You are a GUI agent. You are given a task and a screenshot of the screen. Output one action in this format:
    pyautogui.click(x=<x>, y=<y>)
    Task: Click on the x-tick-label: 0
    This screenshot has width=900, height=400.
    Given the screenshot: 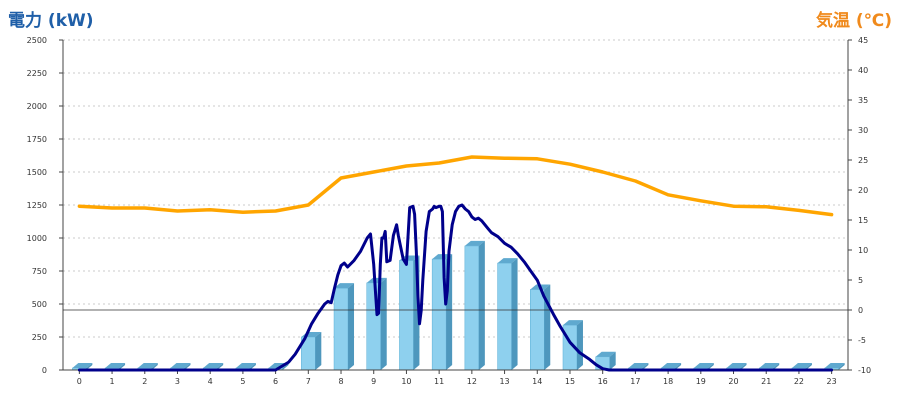 What is the action you would take?
    pyautogui.click(x=79, y=381)
    